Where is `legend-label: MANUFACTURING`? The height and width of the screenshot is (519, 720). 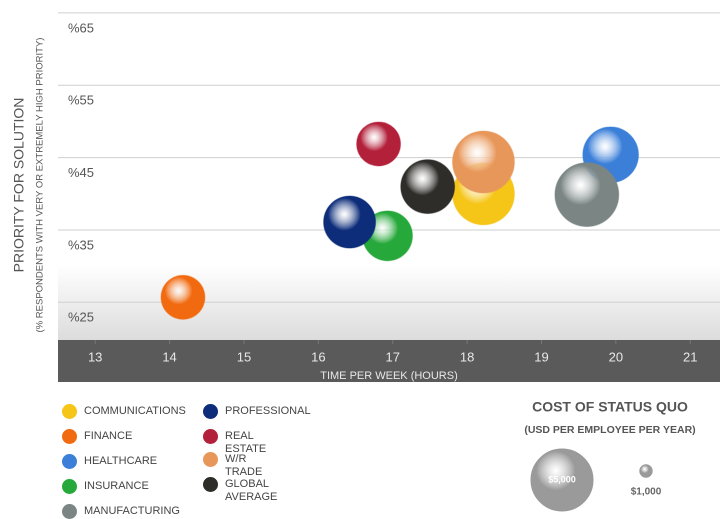
legend-label: MANUFACTURING is located at coordinates (132, 511).